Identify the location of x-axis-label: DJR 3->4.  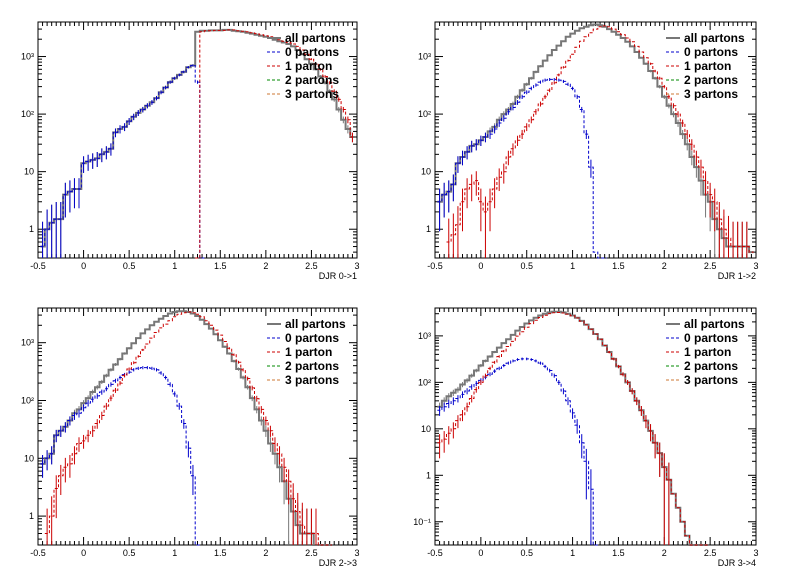
(737, 563).